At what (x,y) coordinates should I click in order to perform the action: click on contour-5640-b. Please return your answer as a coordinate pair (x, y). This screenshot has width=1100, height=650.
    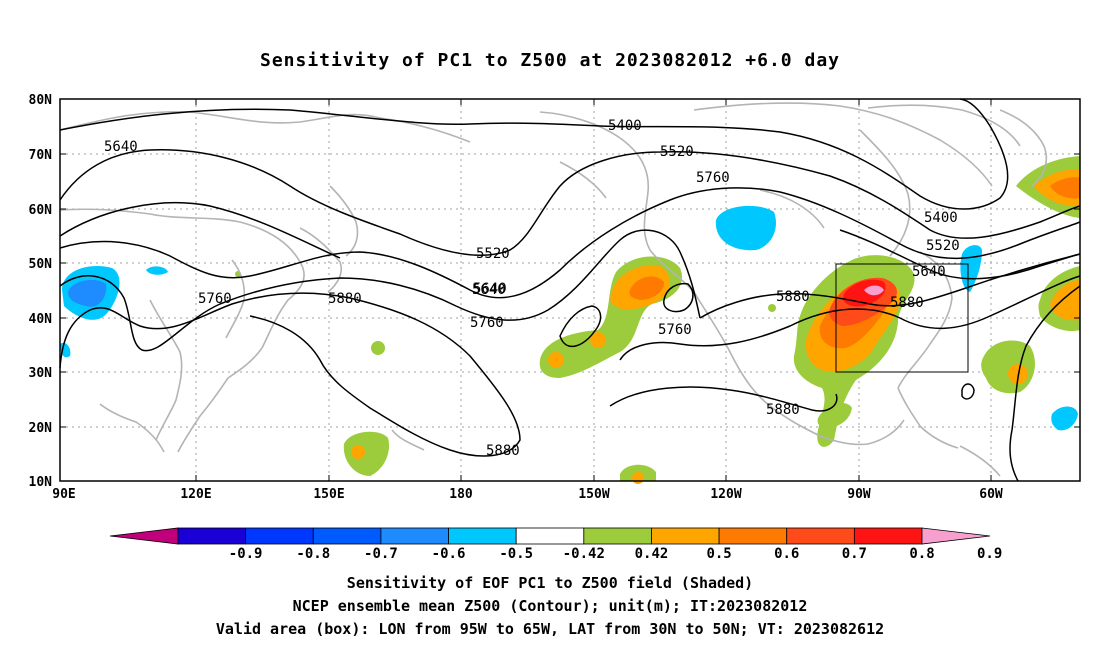
    Looking at the image, I should click on (580, 326).